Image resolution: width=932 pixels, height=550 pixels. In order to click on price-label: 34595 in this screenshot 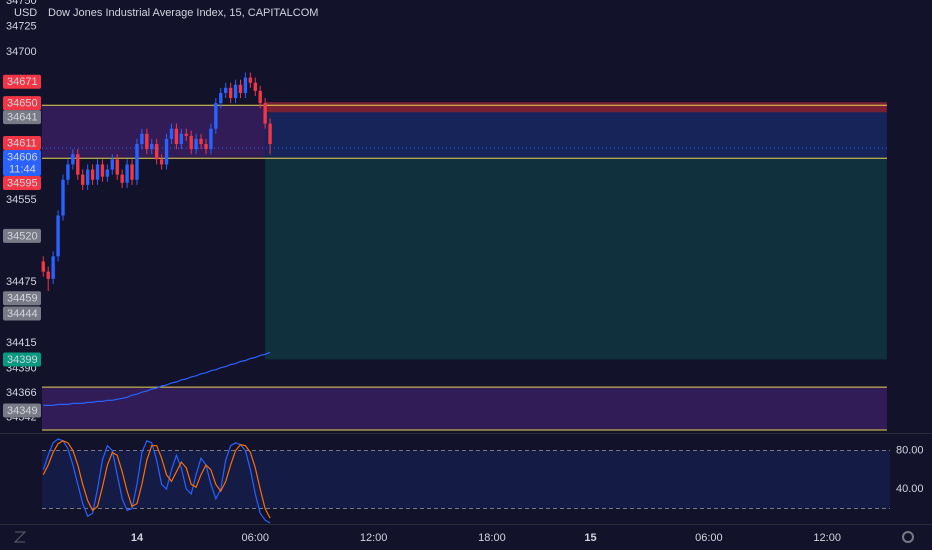, I will do `click(22, 183)`.